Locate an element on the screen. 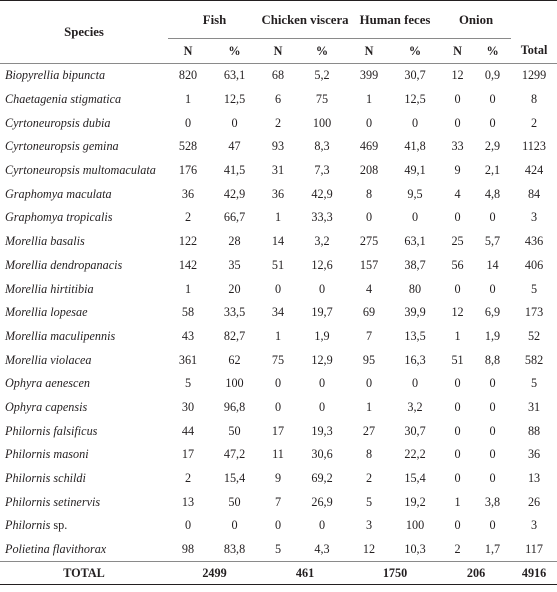 This screenshot has width=557, height=592. species-name: Philornis schildi is located at coordinates (45, 478).